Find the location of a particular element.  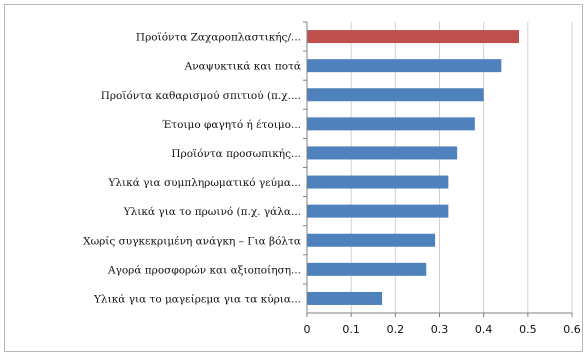

x-tick-label: 0.4 is located at coordinates (484, 329).